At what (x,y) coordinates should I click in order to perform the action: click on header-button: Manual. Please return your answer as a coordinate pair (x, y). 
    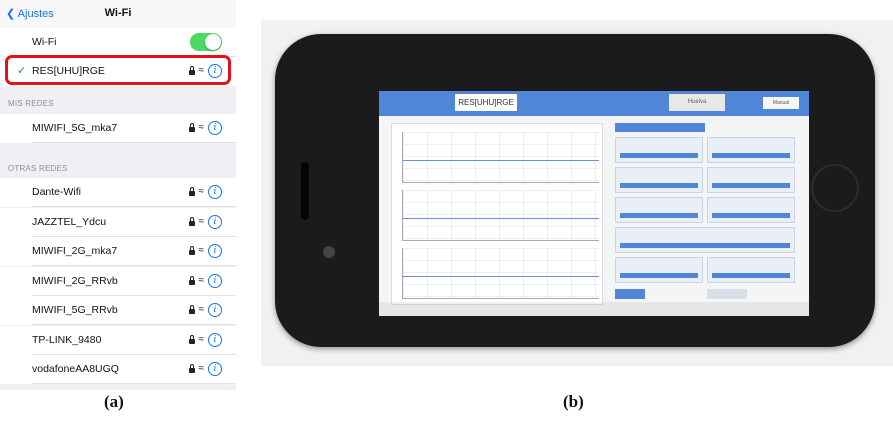
    Looking at the image, I should click on (781, 103).